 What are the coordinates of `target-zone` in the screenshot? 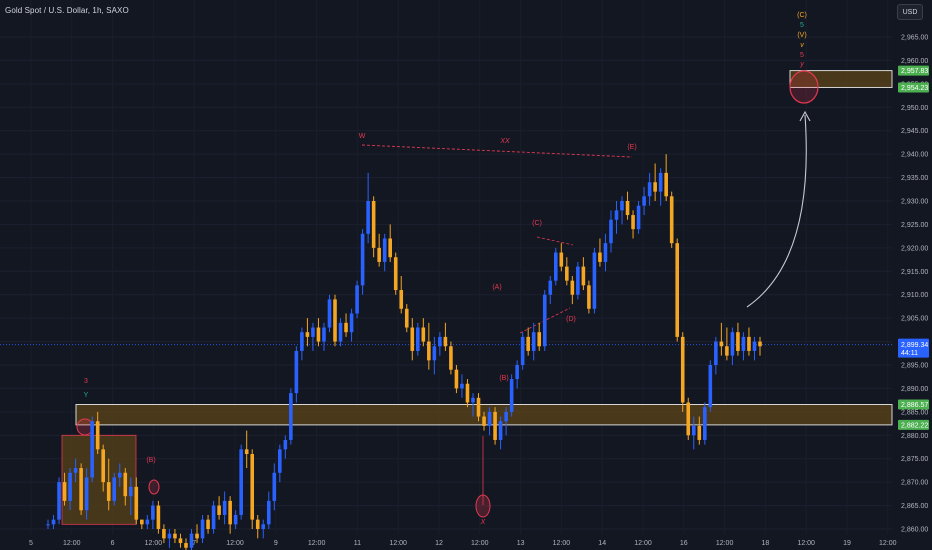 It's located at (841, 79).